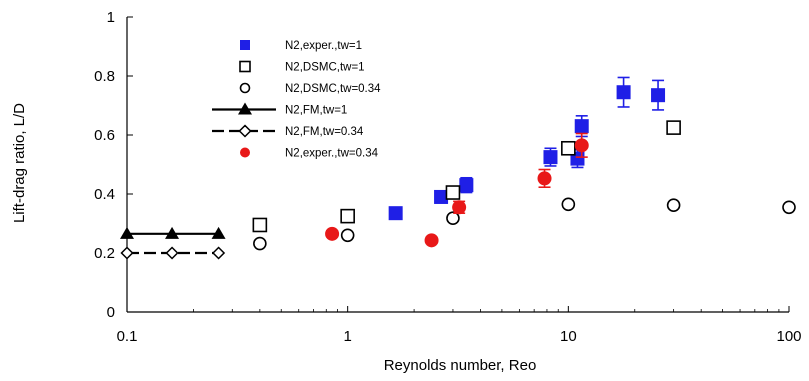  What do you see at coordinates (324, 132) in the screenshot?
I see `legend-label: N2,FM,tw=0.34` at bounding box center [324, 132].